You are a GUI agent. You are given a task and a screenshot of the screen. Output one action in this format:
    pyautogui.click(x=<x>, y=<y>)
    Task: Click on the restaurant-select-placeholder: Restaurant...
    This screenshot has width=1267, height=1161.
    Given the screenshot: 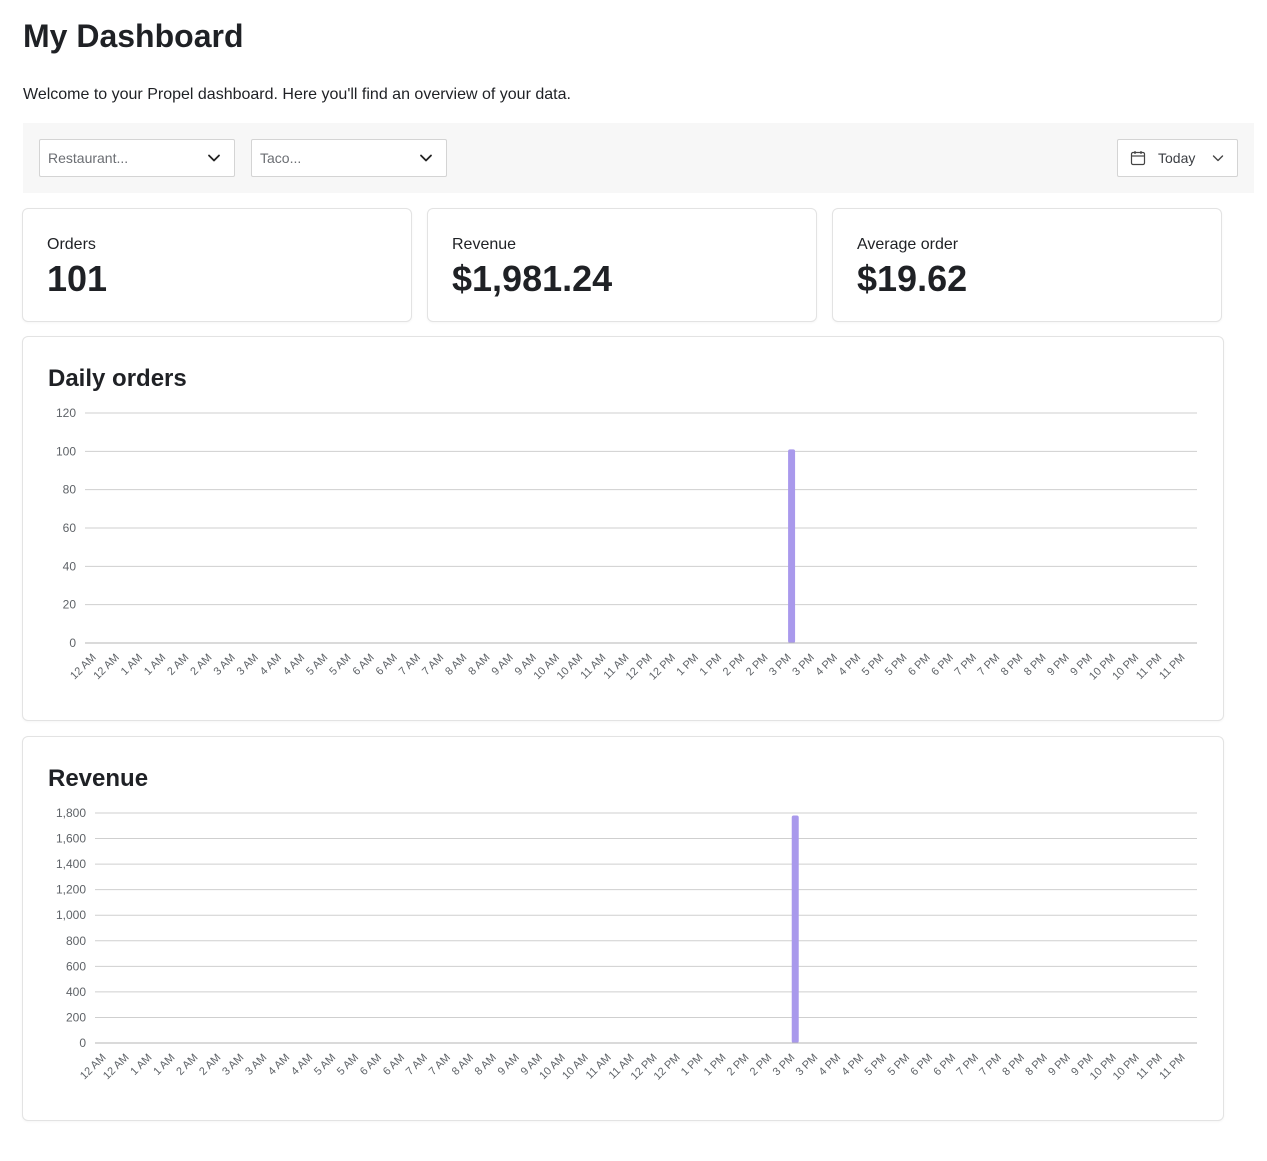 What is the action you would take?
    pyautogui.click(x=88, y=158)
    